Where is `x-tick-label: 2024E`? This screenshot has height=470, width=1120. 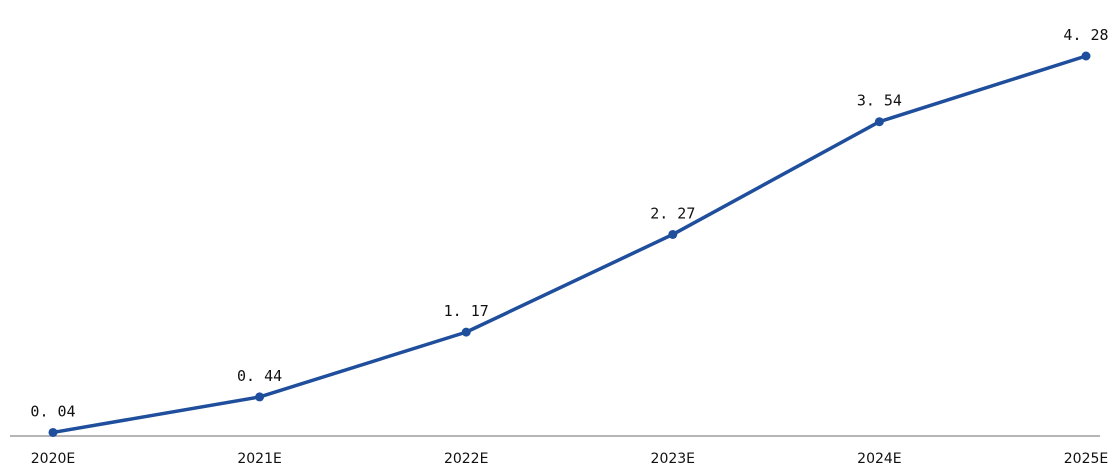 x-tick-label: 2024E is located at coordinates (879, 459).